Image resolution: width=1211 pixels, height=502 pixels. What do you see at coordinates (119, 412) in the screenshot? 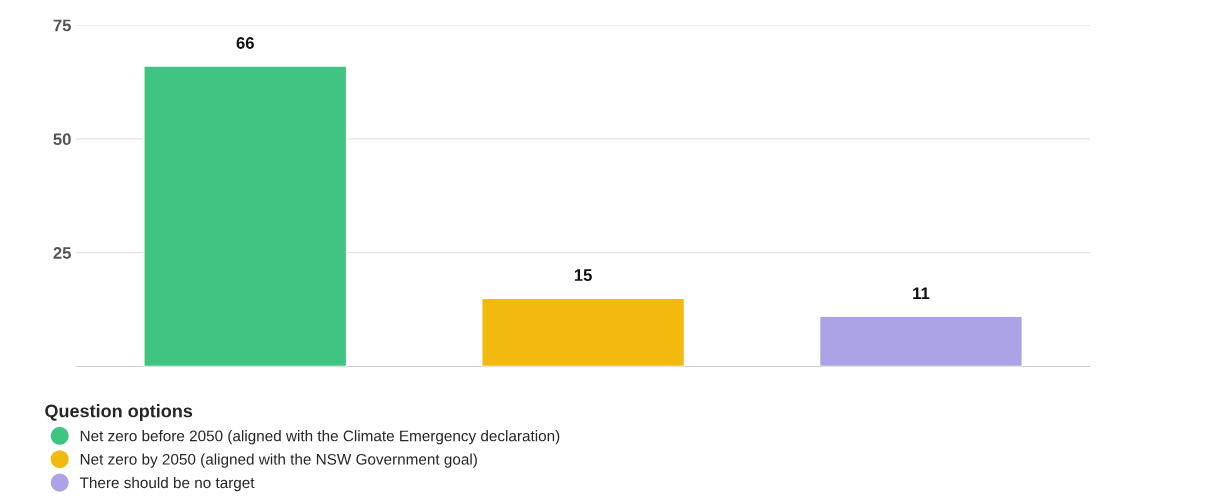
I see `legend-title: Question options` at bounding box center [119, 412].